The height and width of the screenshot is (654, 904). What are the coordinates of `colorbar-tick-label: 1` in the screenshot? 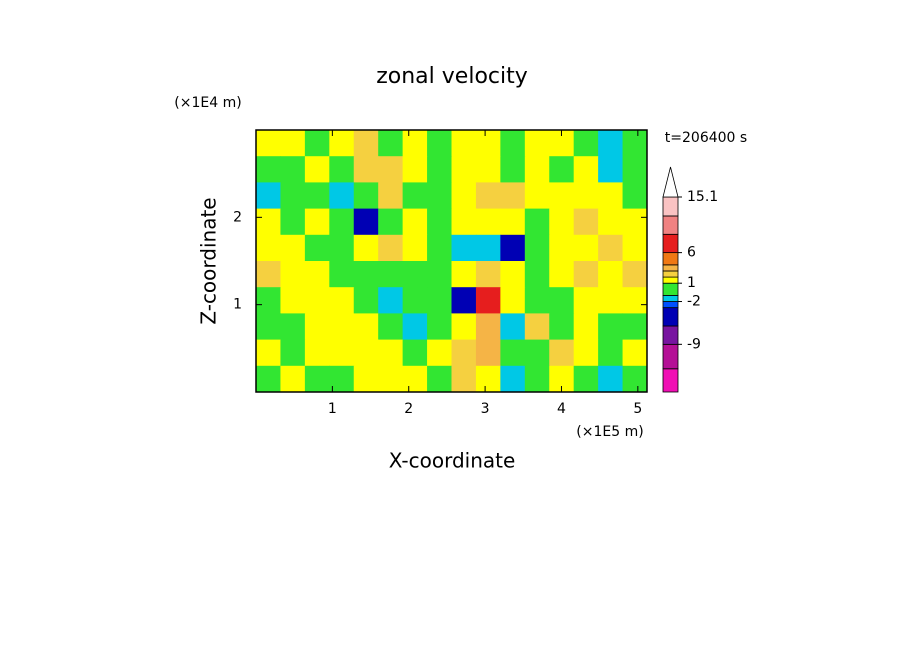 It's located at (691, 283).